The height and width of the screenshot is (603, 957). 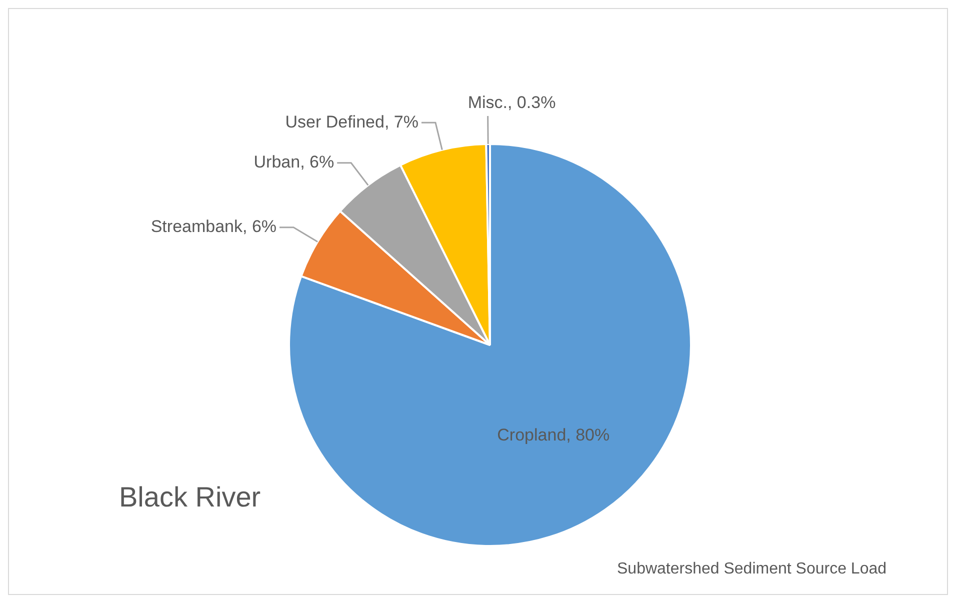 I want to click on data-label: , 7%, so click(x=401, y=122).